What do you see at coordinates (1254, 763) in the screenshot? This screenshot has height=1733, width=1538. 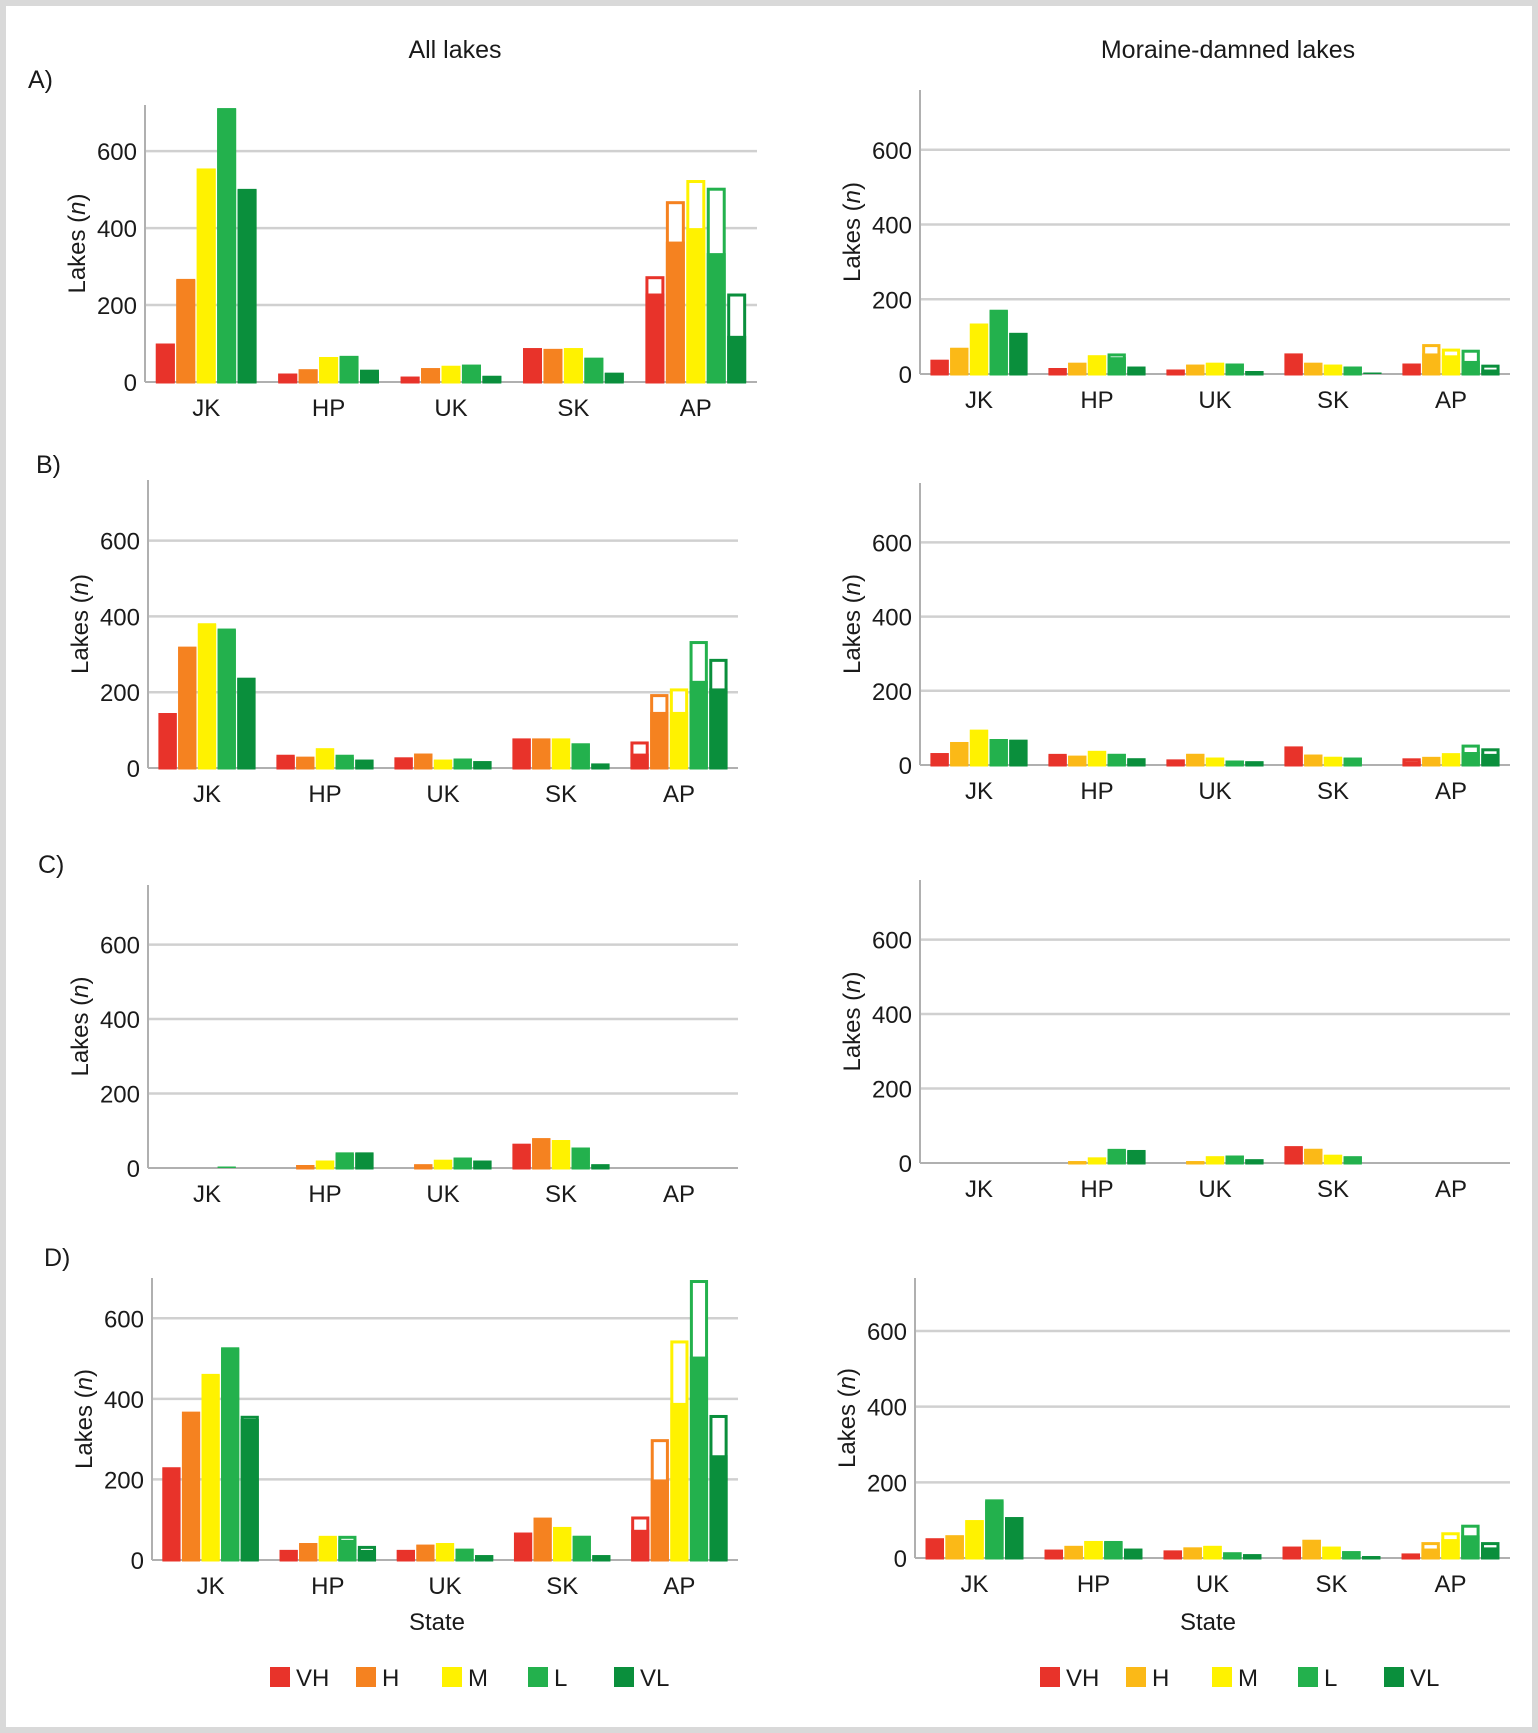 I see `bar-vl-uk` at bounding box center [1254, 763].